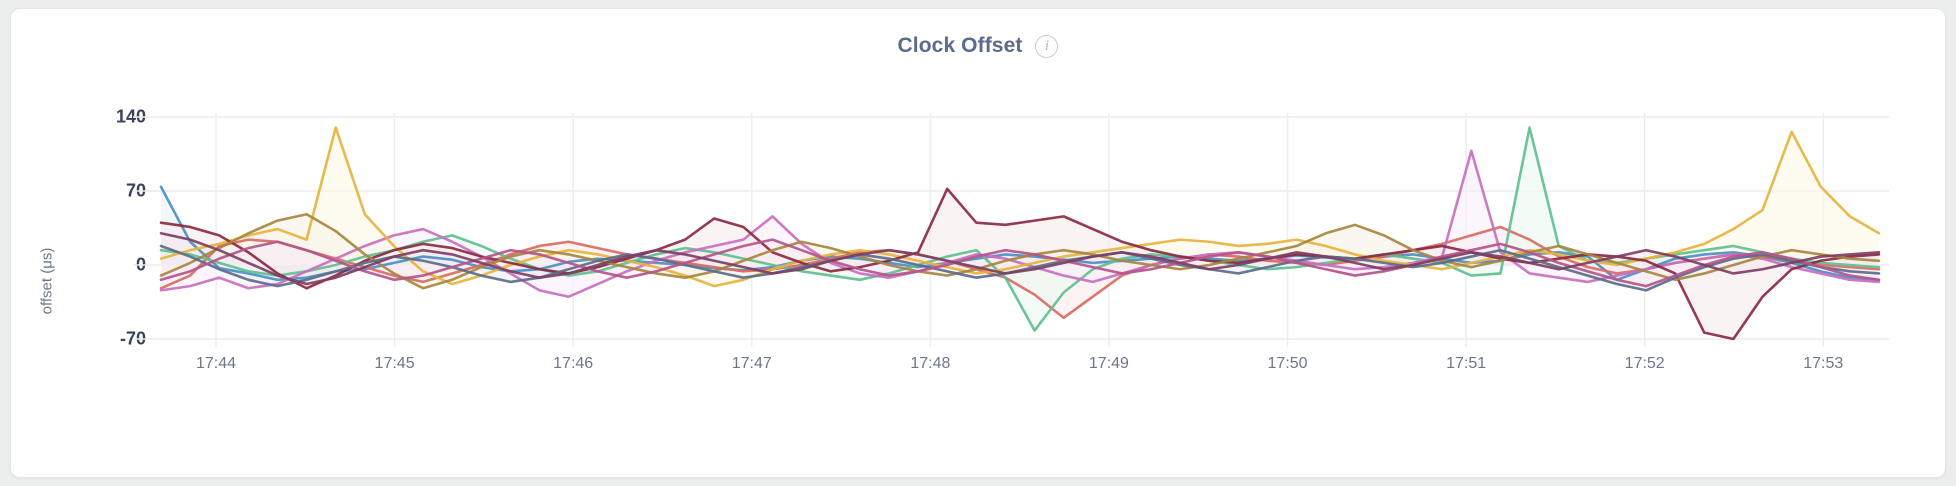 The width and height of the screenshot is (1956, 486). What do you see at coordinates (1287, 363) in the screenshot?
I see `x-axis-tick: 17:50` at bounding box center [1287, 363].